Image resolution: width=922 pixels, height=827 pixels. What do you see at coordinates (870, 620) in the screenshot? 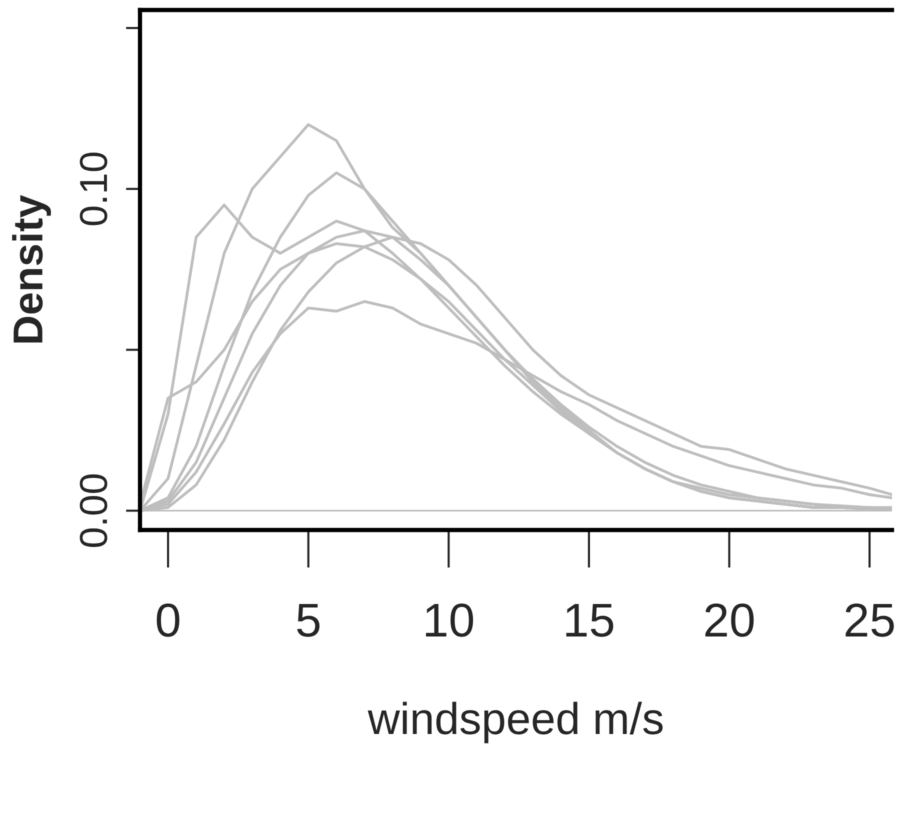
I see `x-tick-label: 25` at bounding box center [870, 620].